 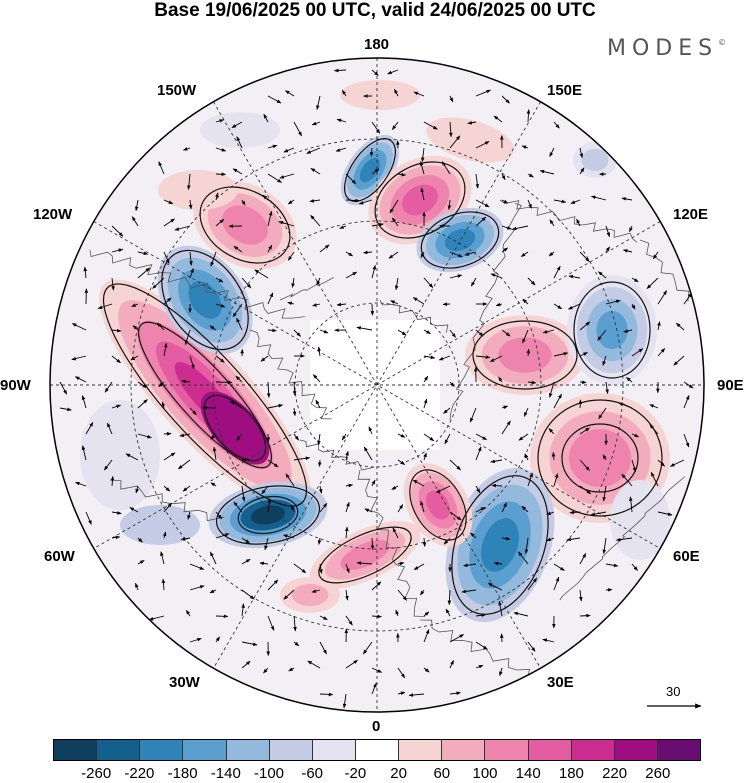 What do you see at coordinates (268, 515) in the screenshot?
I see `contour-line` at bounding box center [268, 515].